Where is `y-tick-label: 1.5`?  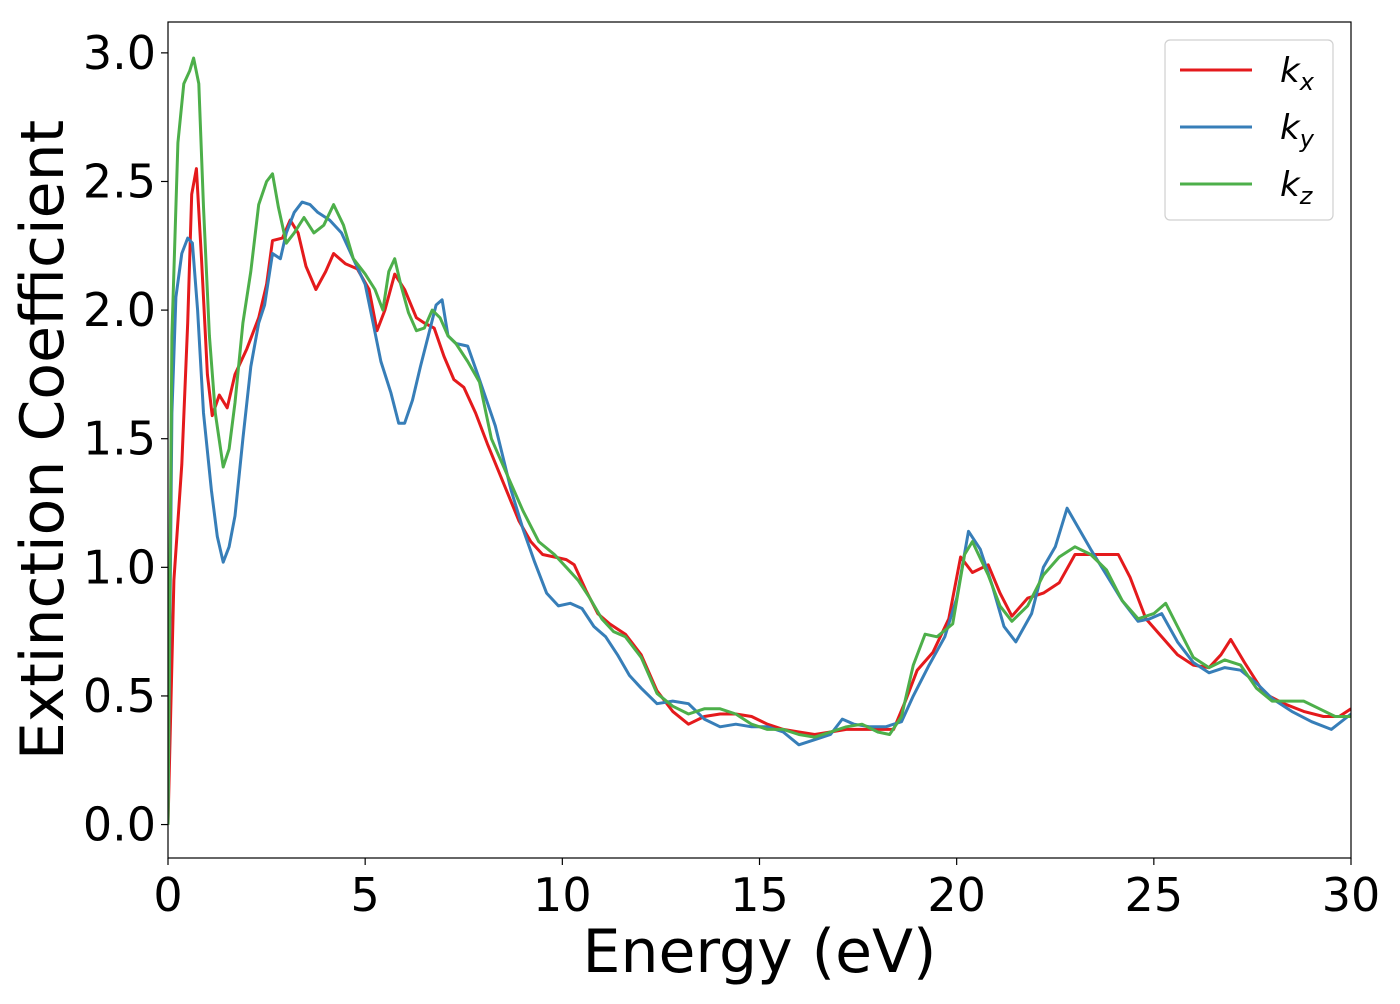 y-tick-label: 1.5 is located at coordinates (119, 439).